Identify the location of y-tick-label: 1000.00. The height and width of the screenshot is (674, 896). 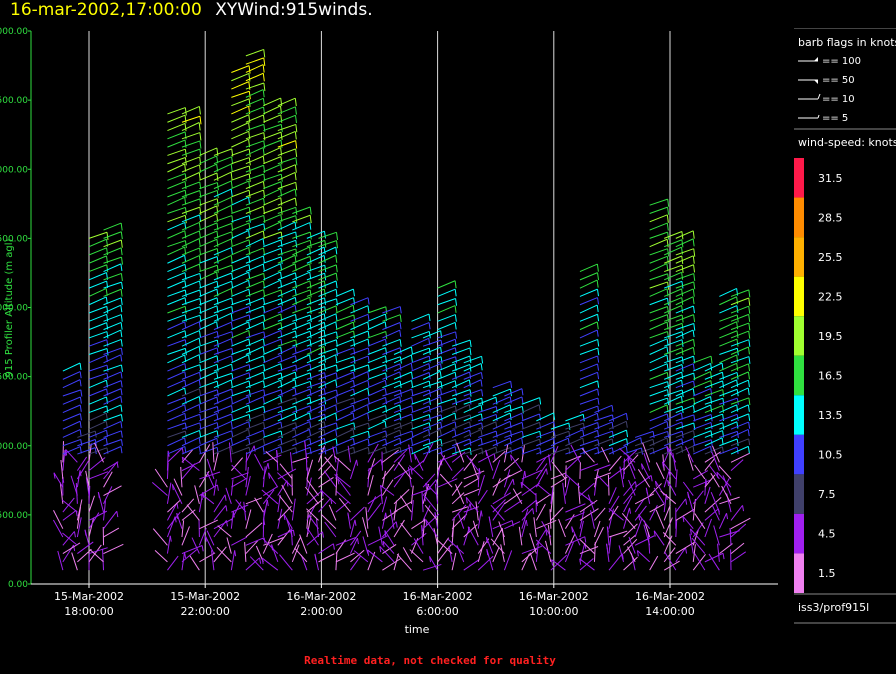
(14, 447).